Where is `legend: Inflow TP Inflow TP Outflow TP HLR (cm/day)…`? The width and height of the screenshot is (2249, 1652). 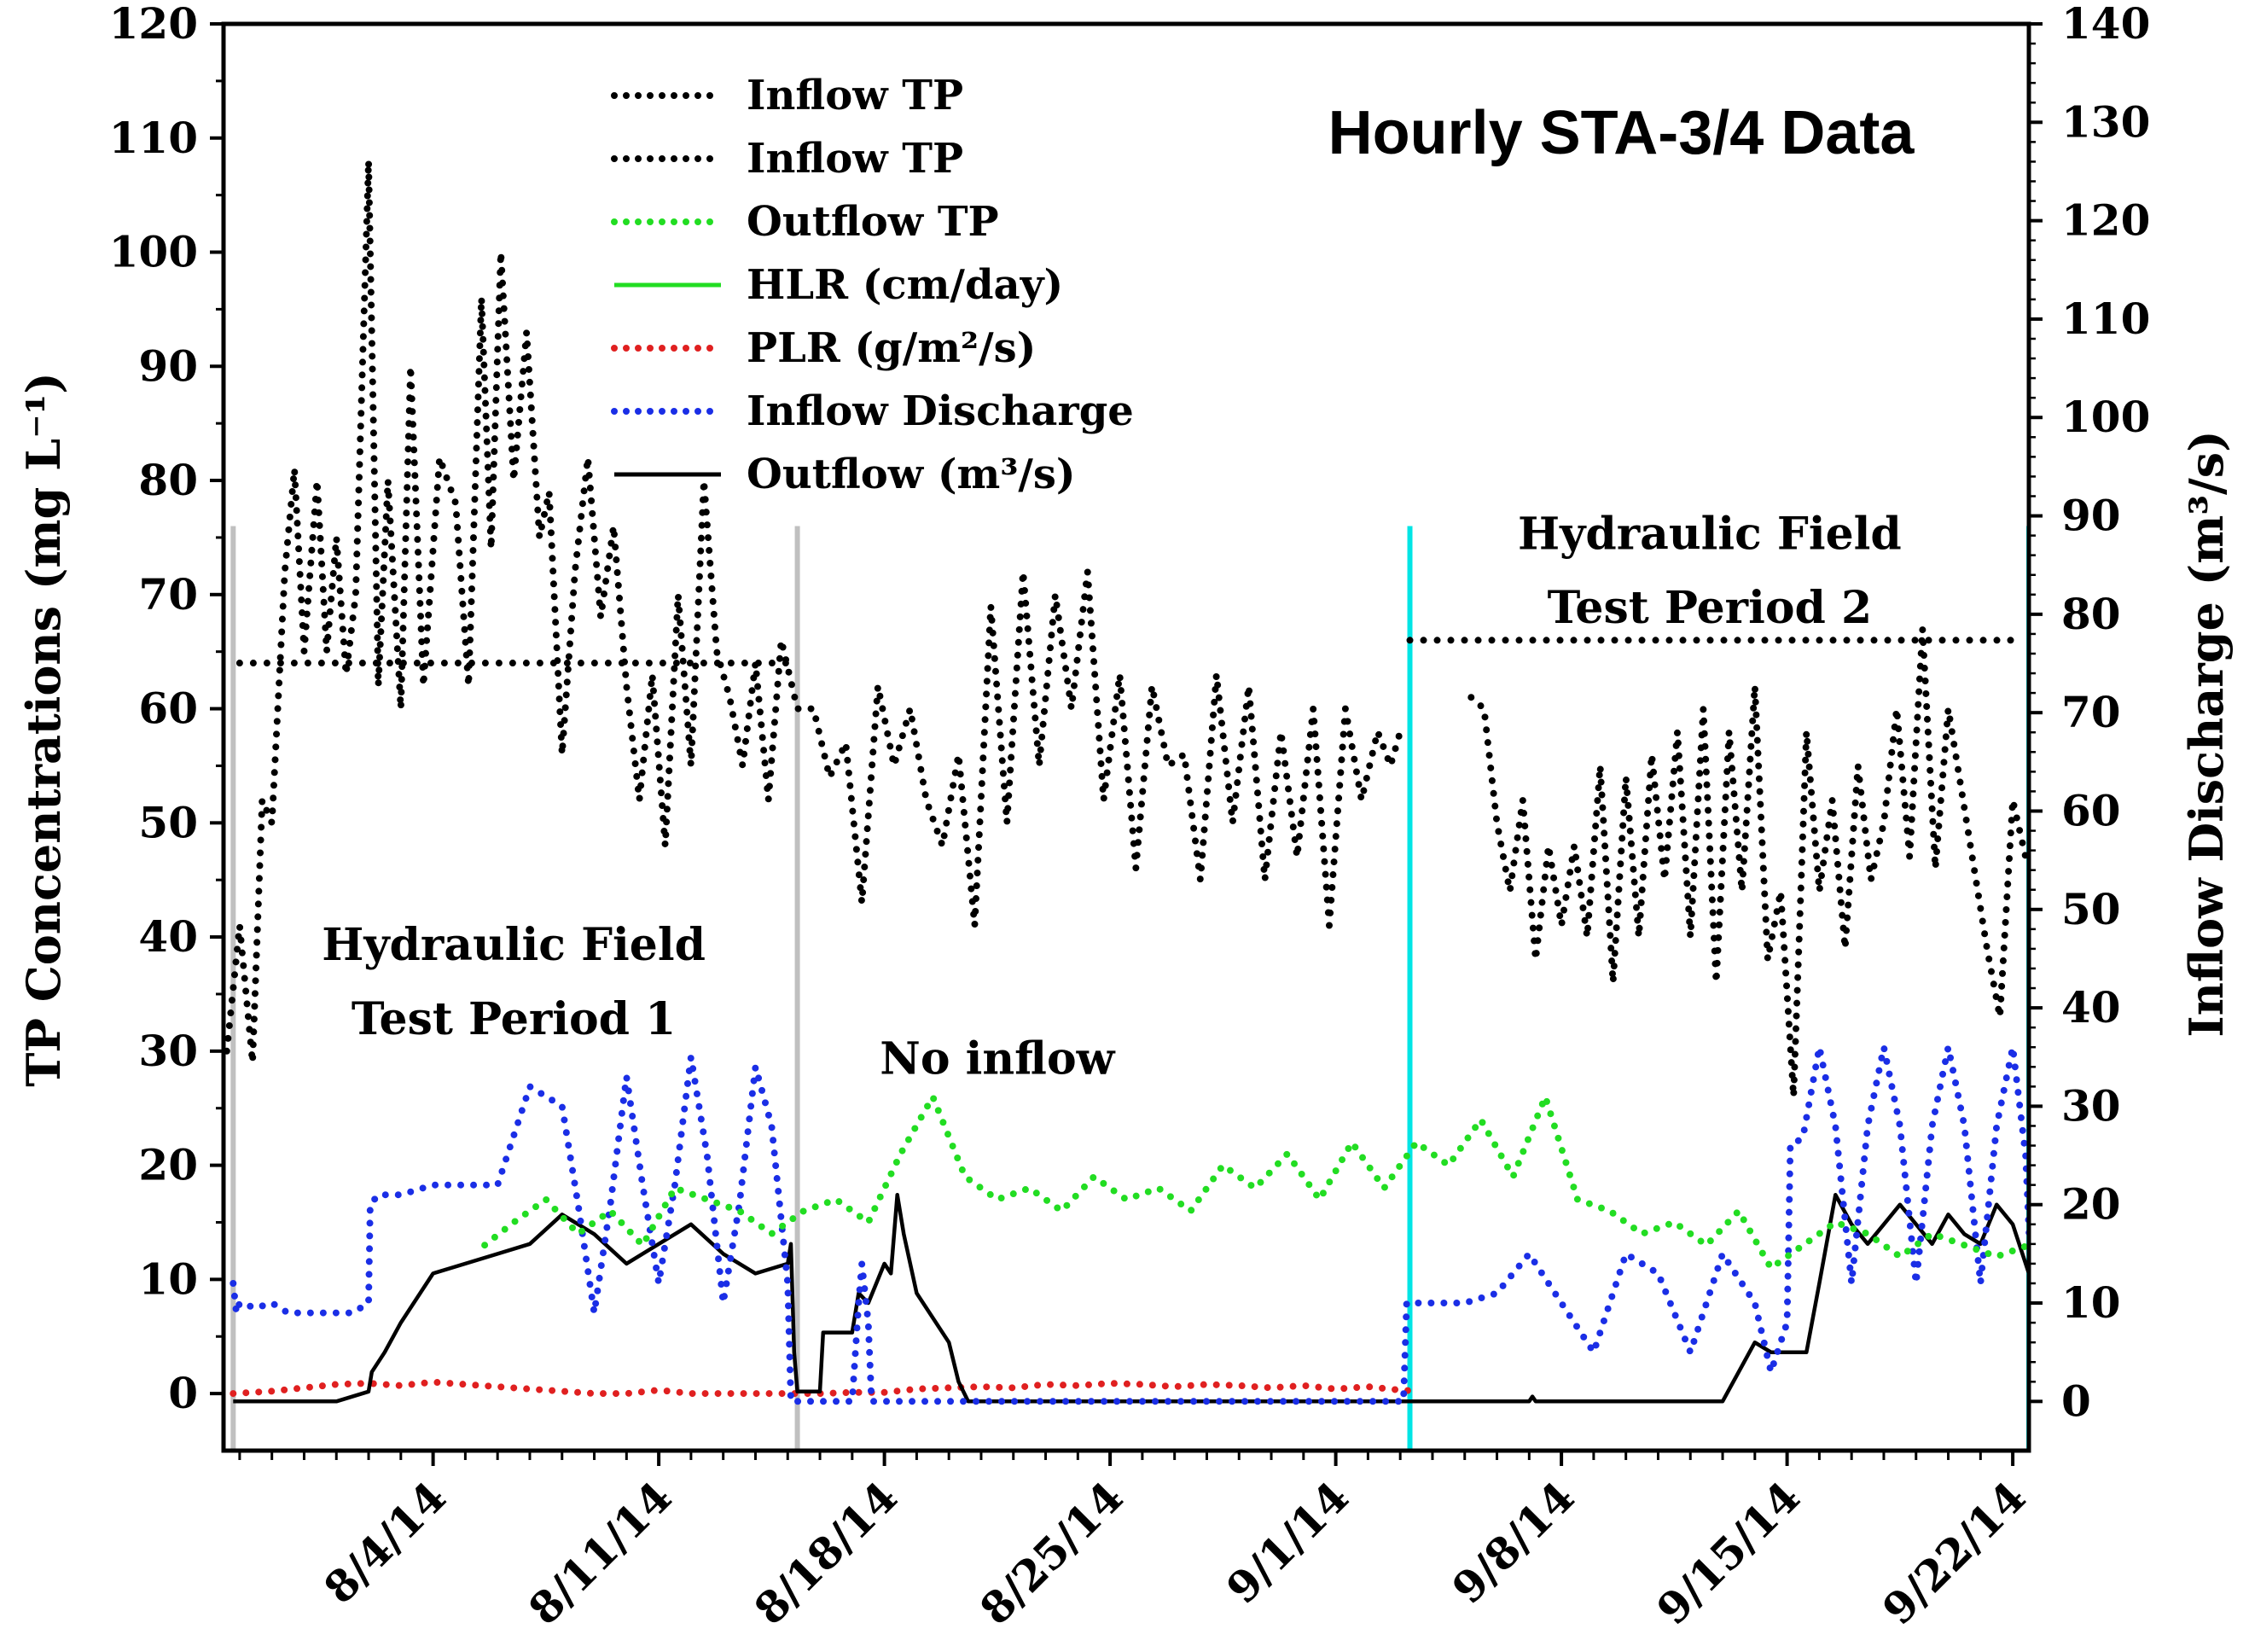
legend: Inflow TP Inflow TP Outflow TP HLR (cm/day)… is located at coordinates (872, 285).